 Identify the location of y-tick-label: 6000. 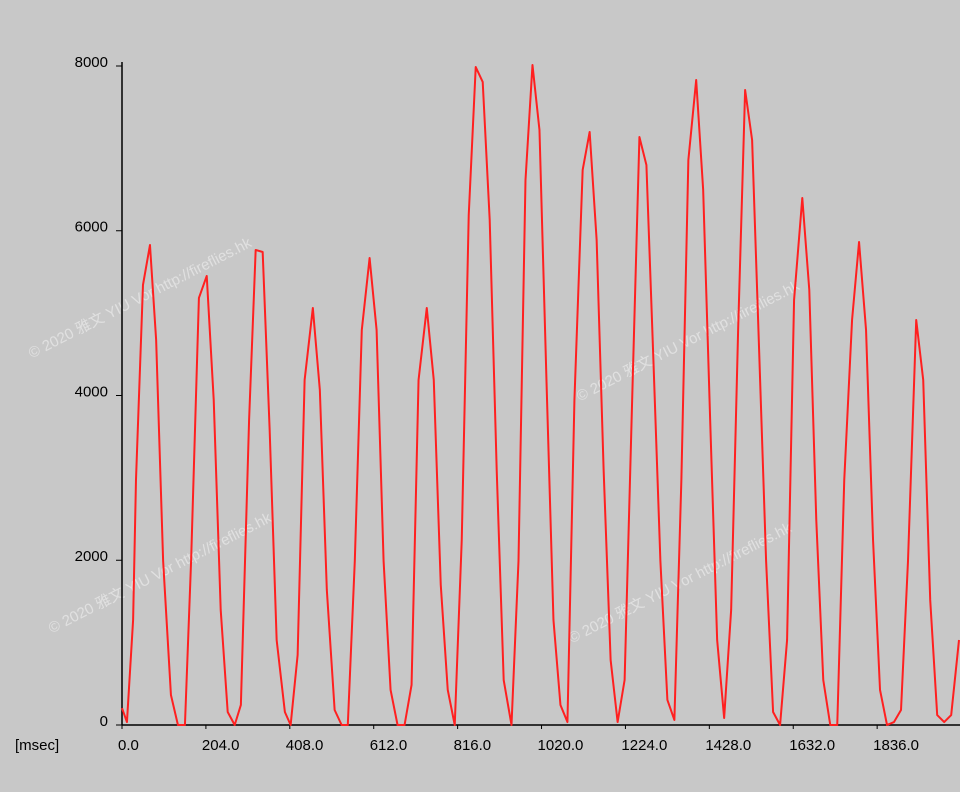
(91, 227).